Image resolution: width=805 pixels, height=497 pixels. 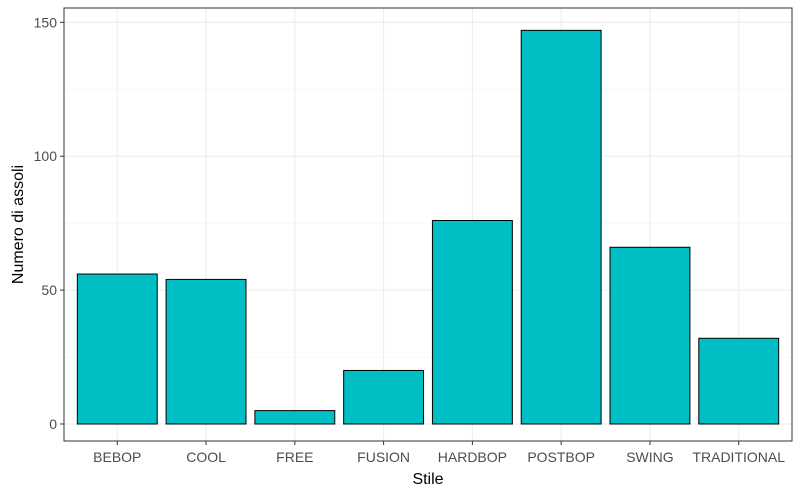 I want to click on x-tick-label-cool: COOL, so click(x=206, y=457).